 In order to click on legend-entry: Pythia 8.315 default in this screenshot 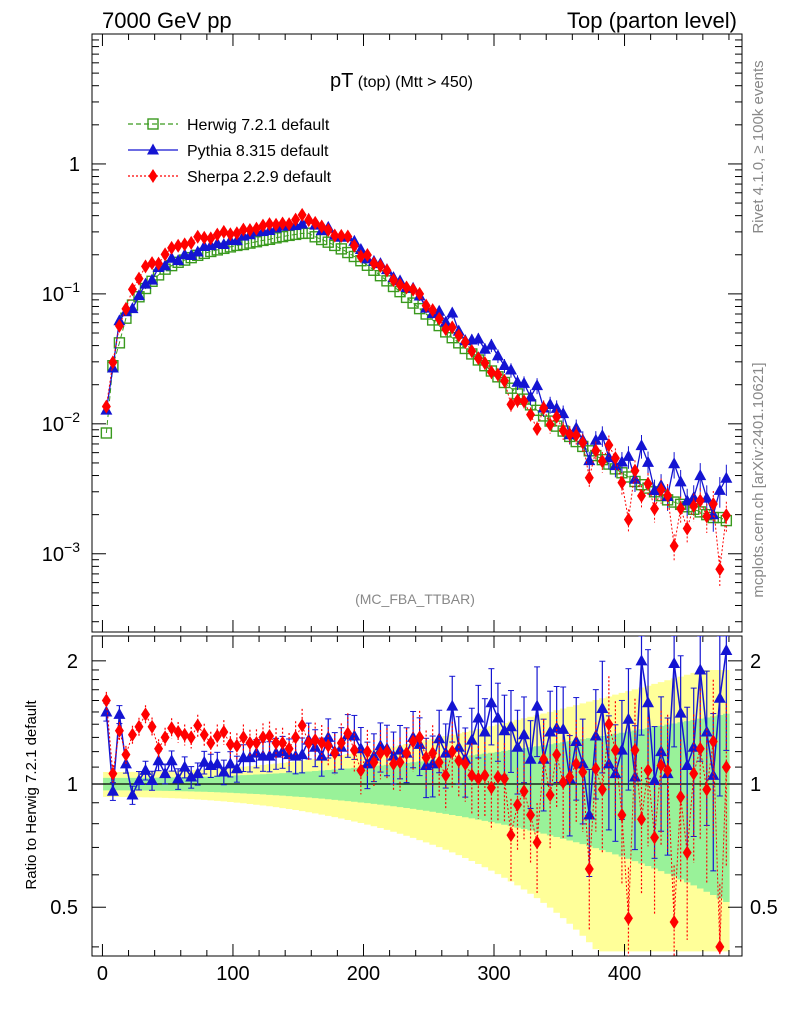, I will do `click(228, 151)`.